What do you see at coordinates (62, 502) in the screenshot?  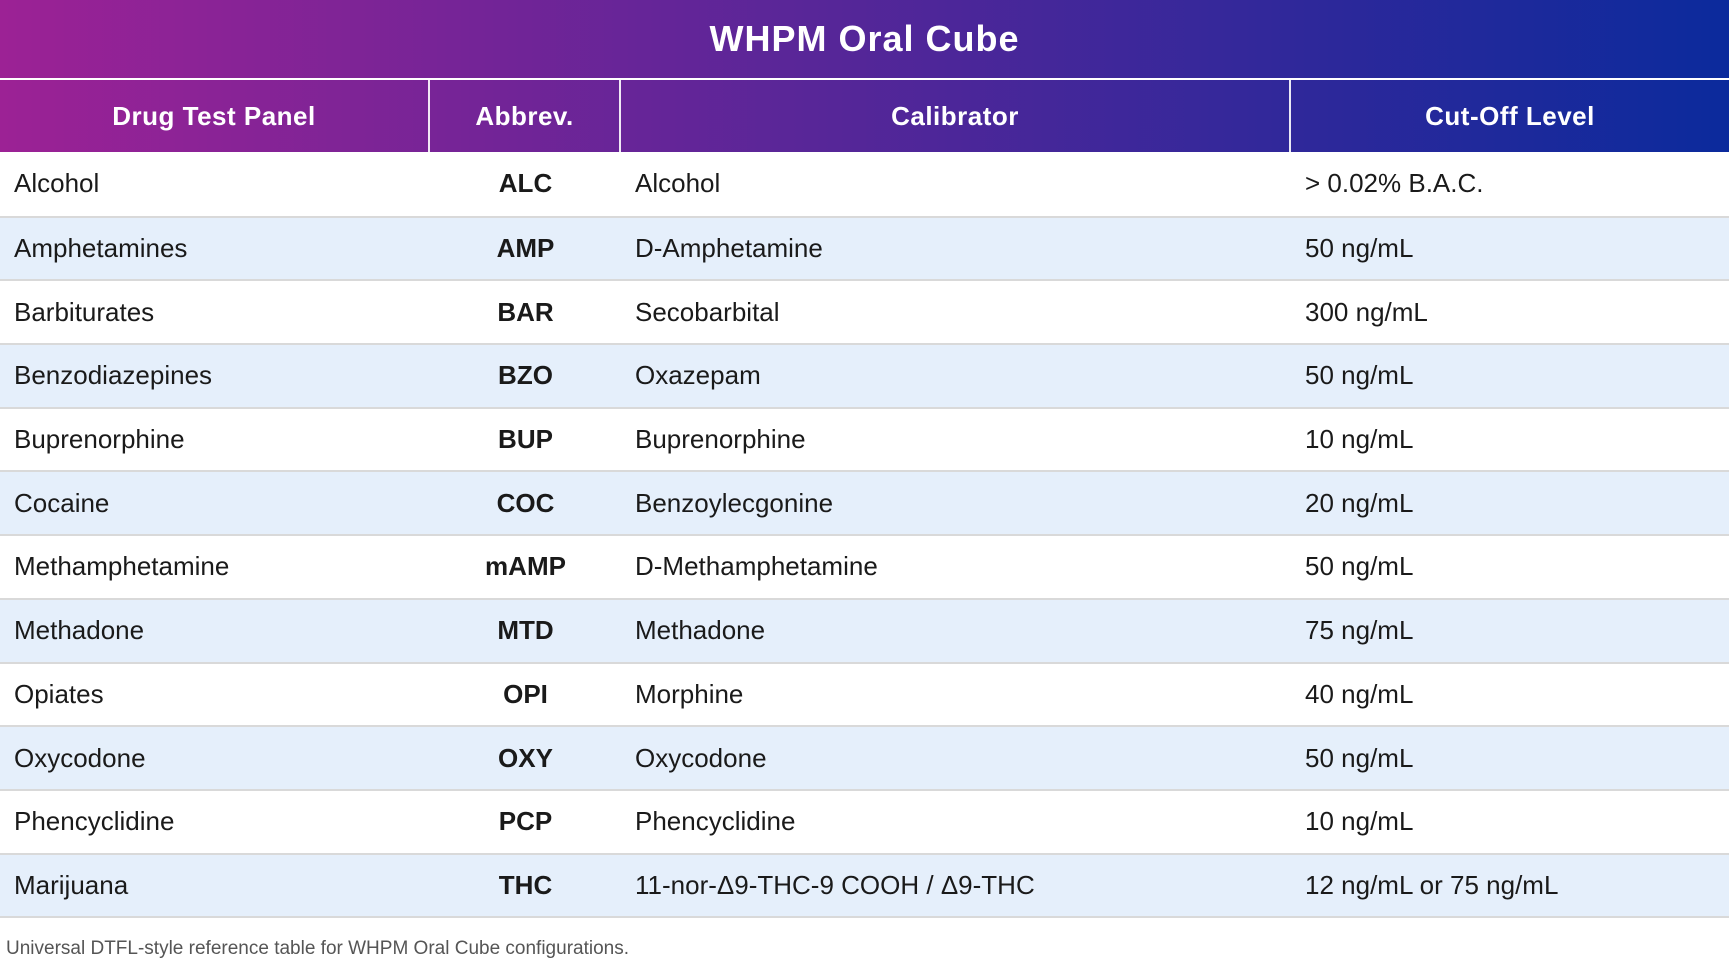 I see `panel-cell: Cocaine` at bounding box center [62, 502].